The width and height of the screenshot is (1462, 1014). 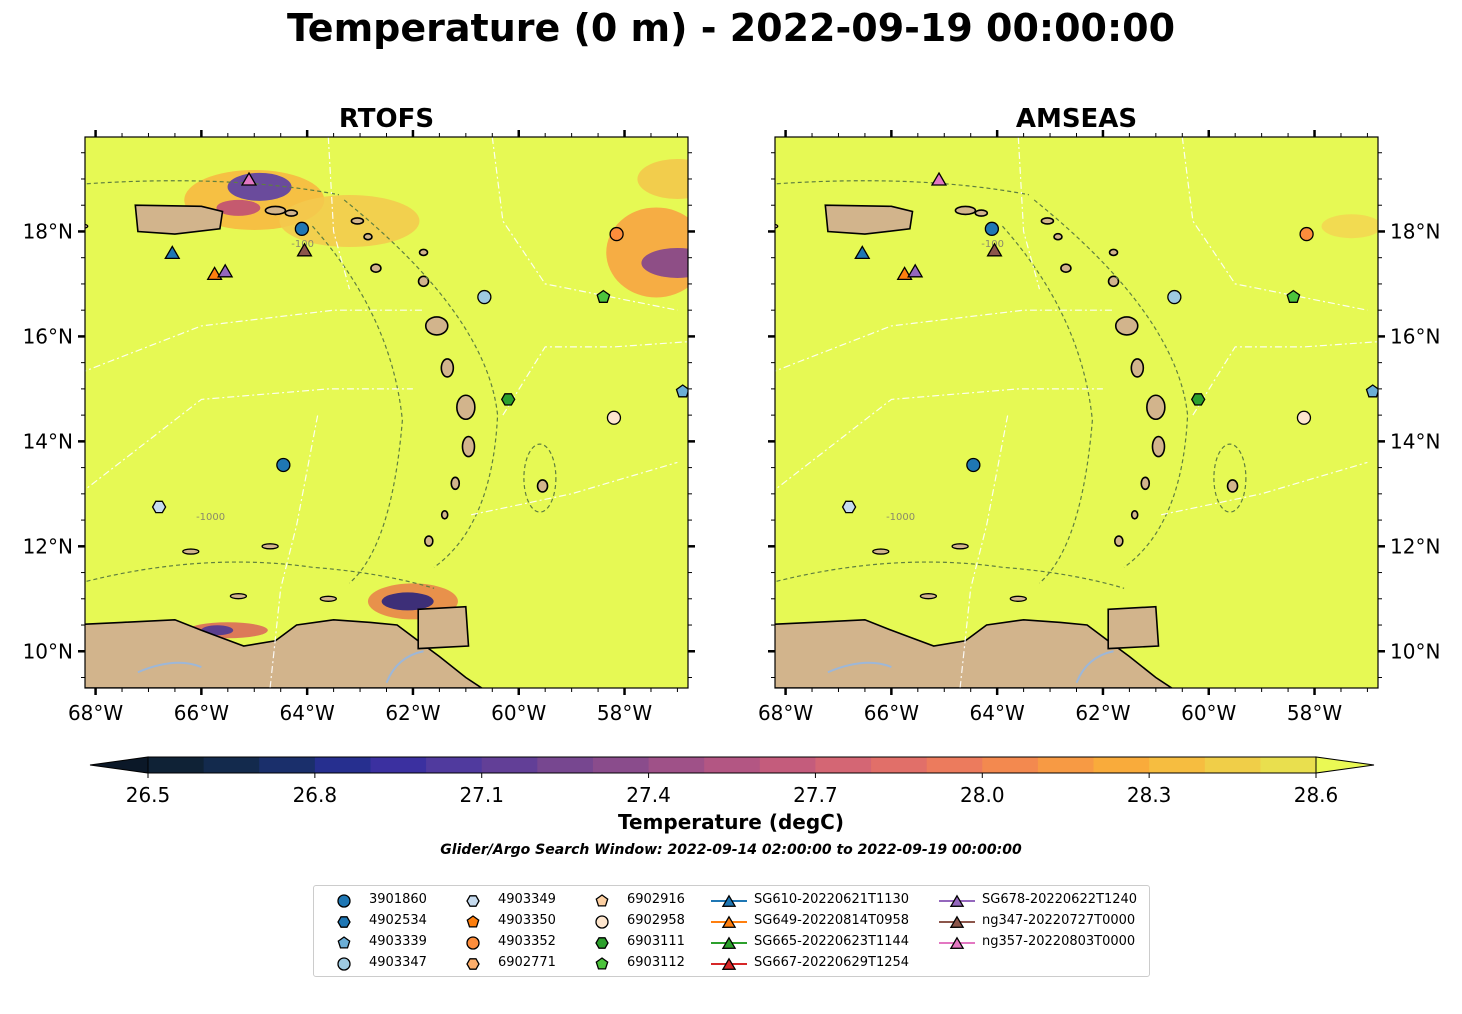 I want to click on legend-item: SG678-20220622T1240, so click(x=1047, y=901).